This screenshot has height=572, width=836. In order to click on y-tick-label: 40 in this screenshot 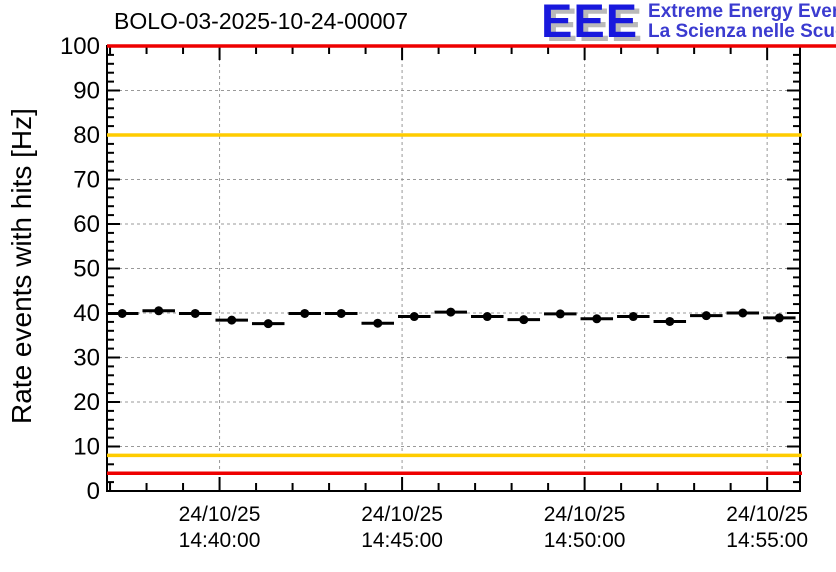, I will do `click(86, 313)`.